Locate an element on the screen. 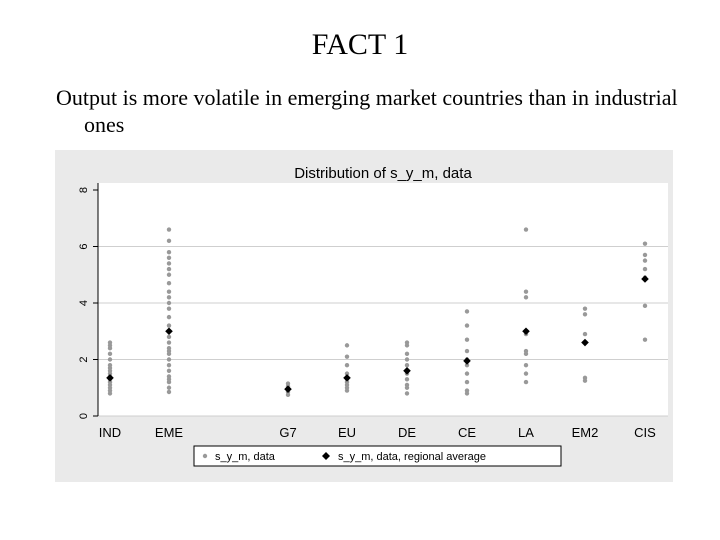 This screenshot has width=720, height=540. y-tick-label: 6 is located at coordinates (84, 246).